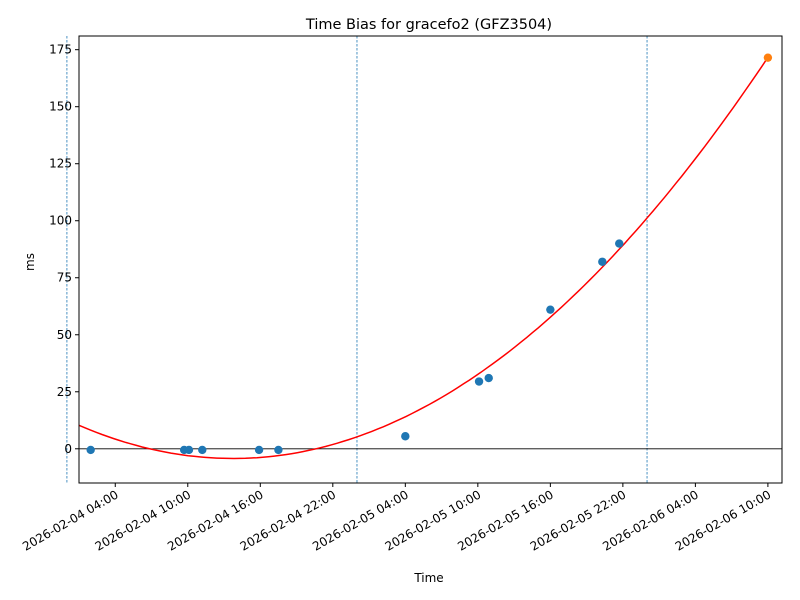 The image size is (800, 600). What do you see at coordinates (60, 50) in the screenshot?
I see `y-tick-label-7: 175` at bounding box center [60, 50].